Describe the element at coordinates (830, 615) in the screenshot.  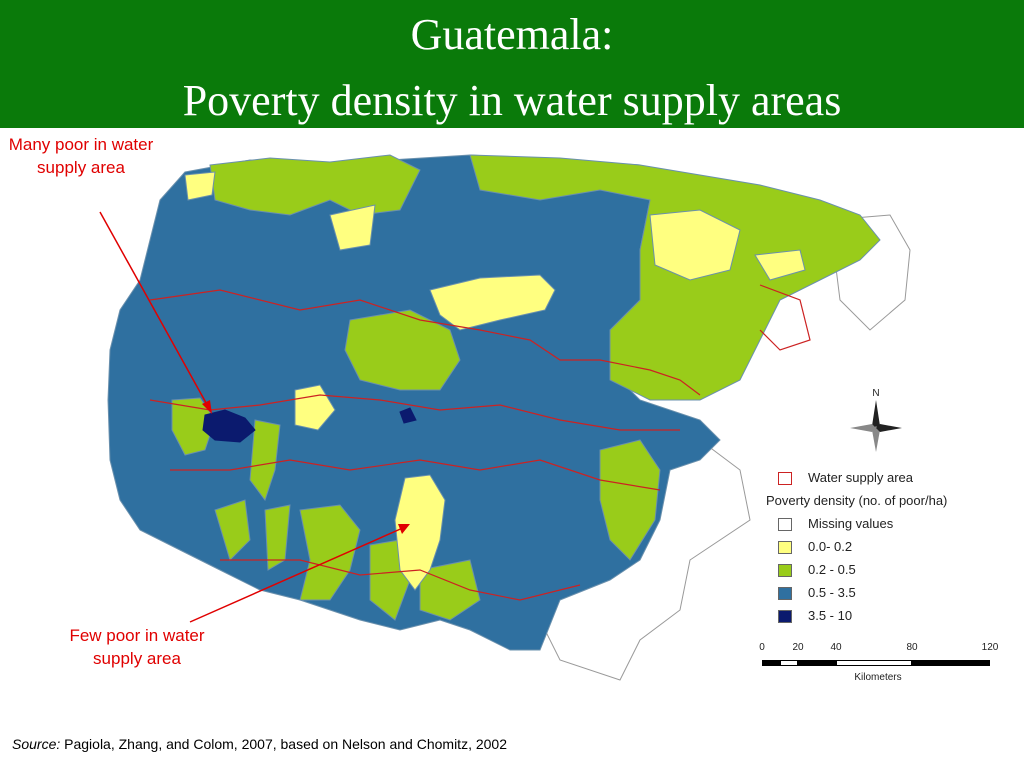
I see `legend-label: 3.5 - 10` at that location.